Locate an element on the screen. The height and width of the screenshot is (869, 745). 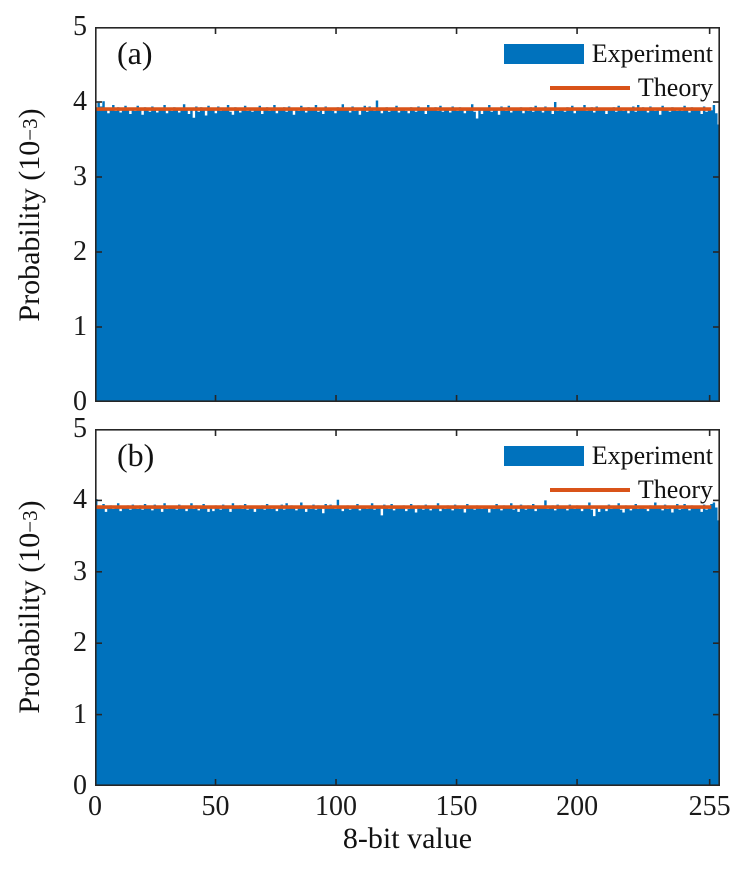
legend-b-theory-row: Theory is located at coordinates (608, 490).